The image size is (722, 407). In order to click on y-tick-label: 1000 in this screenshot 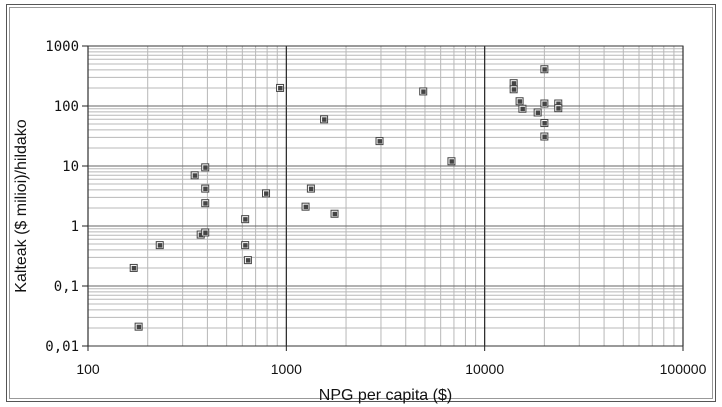, I will do `click(62, 47)`.